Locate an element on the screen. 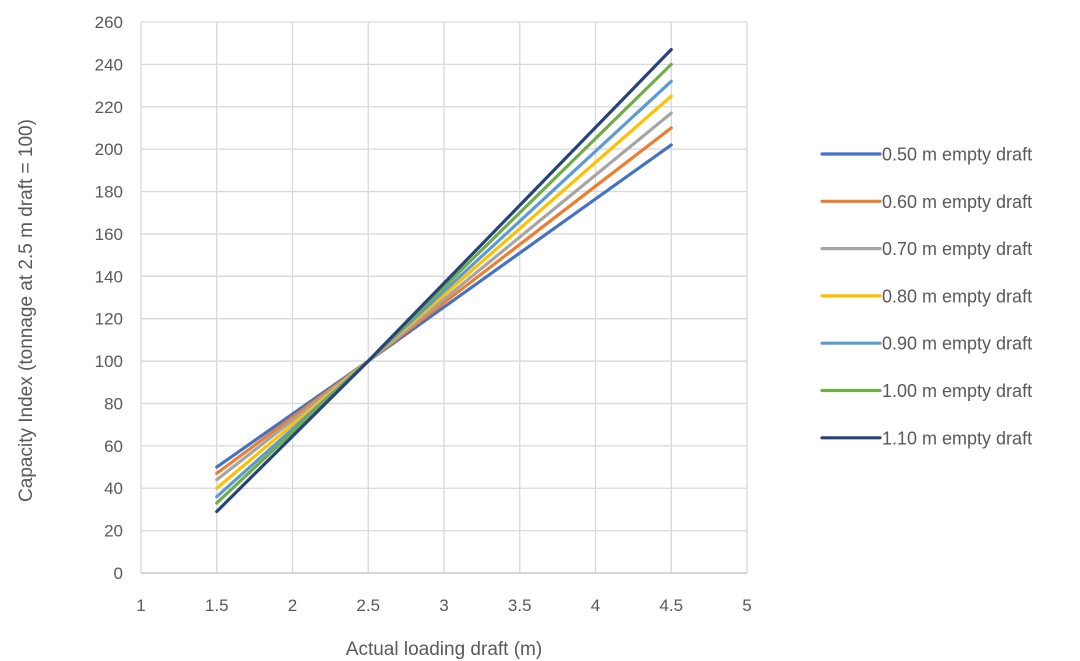  x-tick-label: 5 is located at coordinates (746, 605).